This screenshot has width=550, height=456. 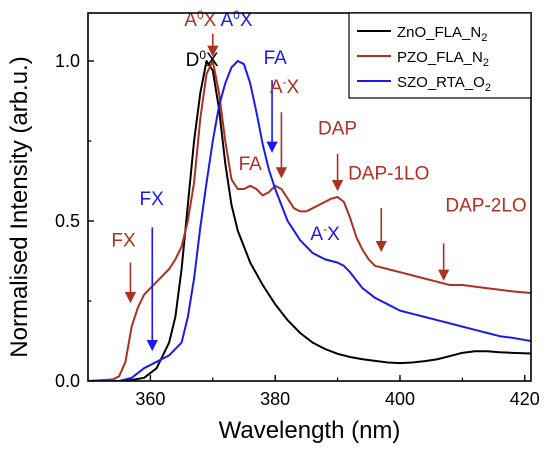 I want to click on y-tick-label: 0.5, so click(x=67, y=221).